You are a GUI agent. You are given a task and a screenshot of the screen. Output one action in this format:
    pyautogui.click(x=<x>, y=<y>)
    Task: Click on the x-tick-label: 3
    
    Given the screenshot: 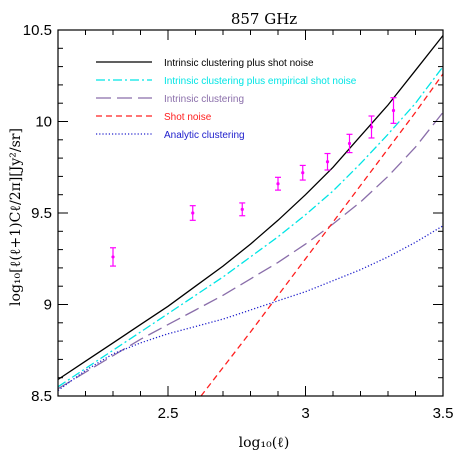 What is the action you would take?
    pyautogui.click(x=305, y=413)
    